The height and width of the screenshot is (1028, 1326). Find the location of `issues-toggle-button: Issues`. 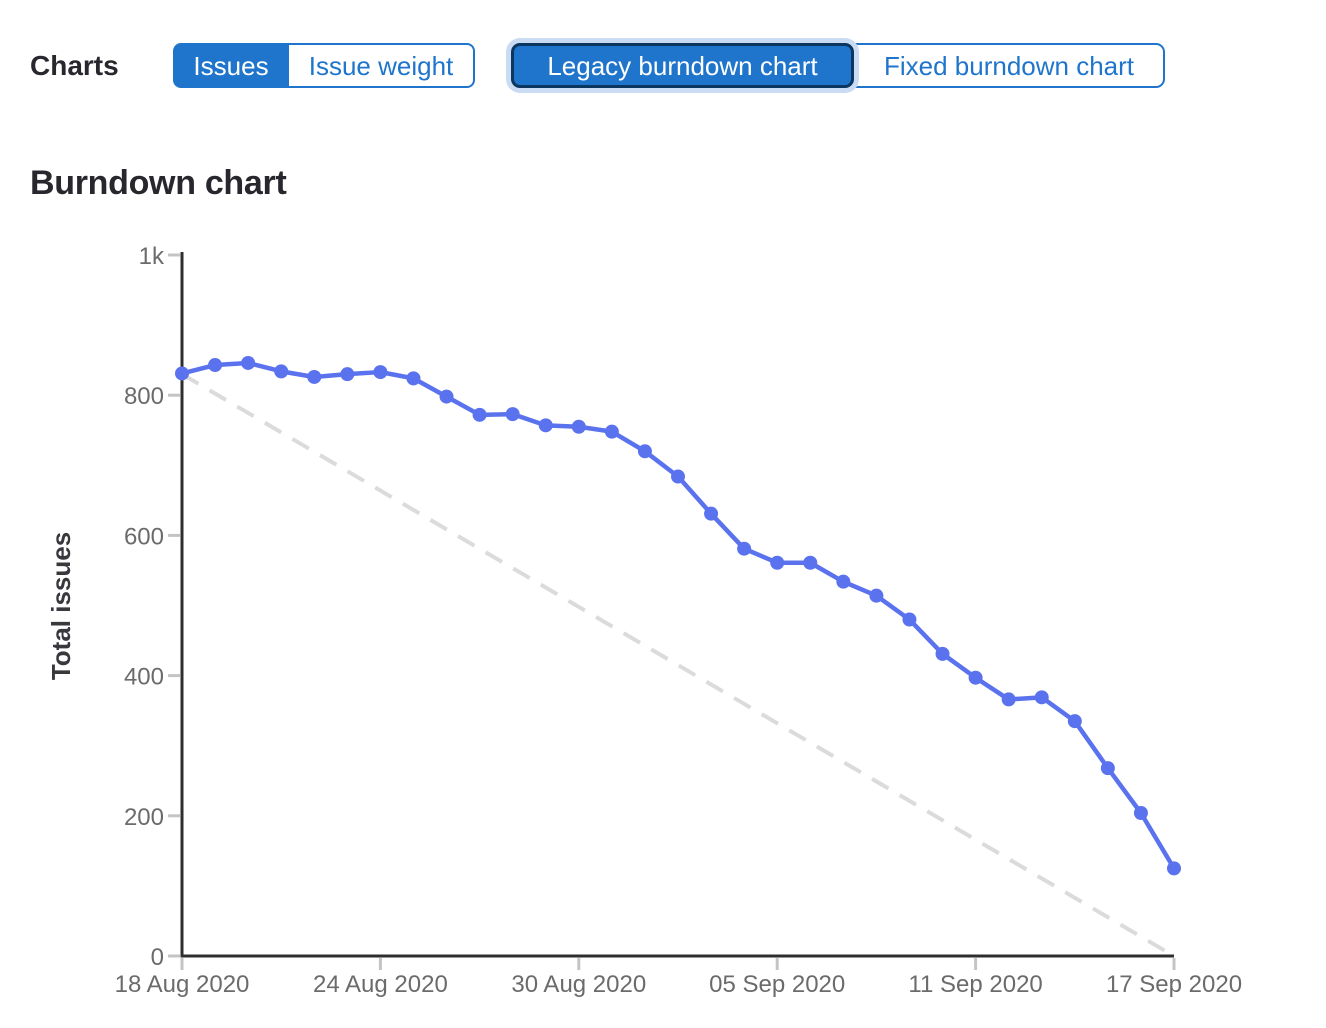

issues-toggle-button: Issues is located at coordinates (230, 65).